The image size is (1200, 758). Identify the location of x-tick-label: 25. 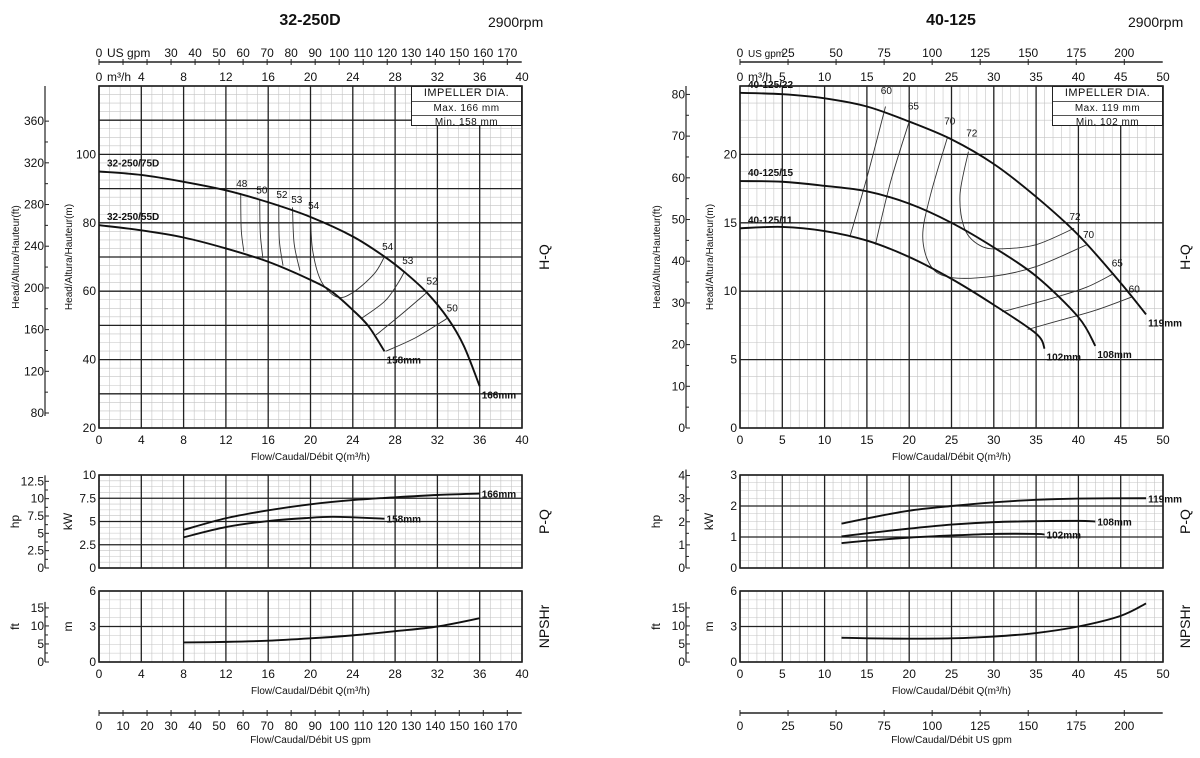
(952, 674).